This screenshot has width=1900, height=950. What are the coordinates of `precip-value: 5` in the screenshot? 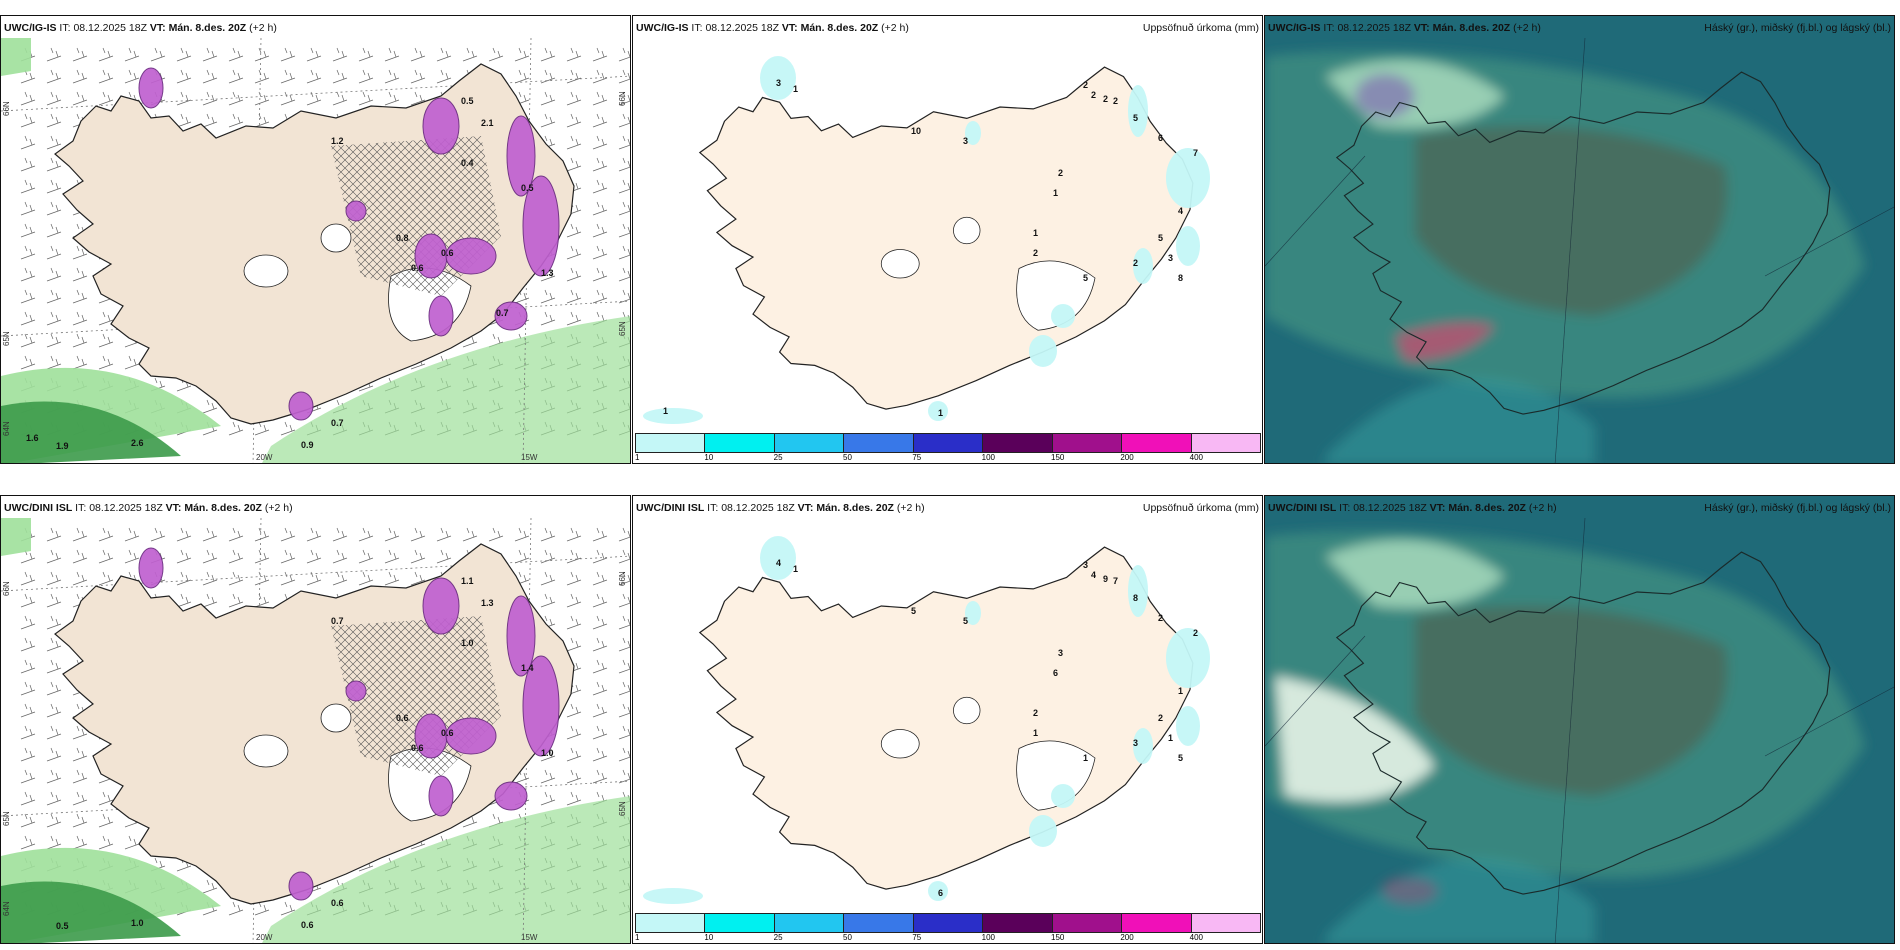 It's located at (1135, 118).